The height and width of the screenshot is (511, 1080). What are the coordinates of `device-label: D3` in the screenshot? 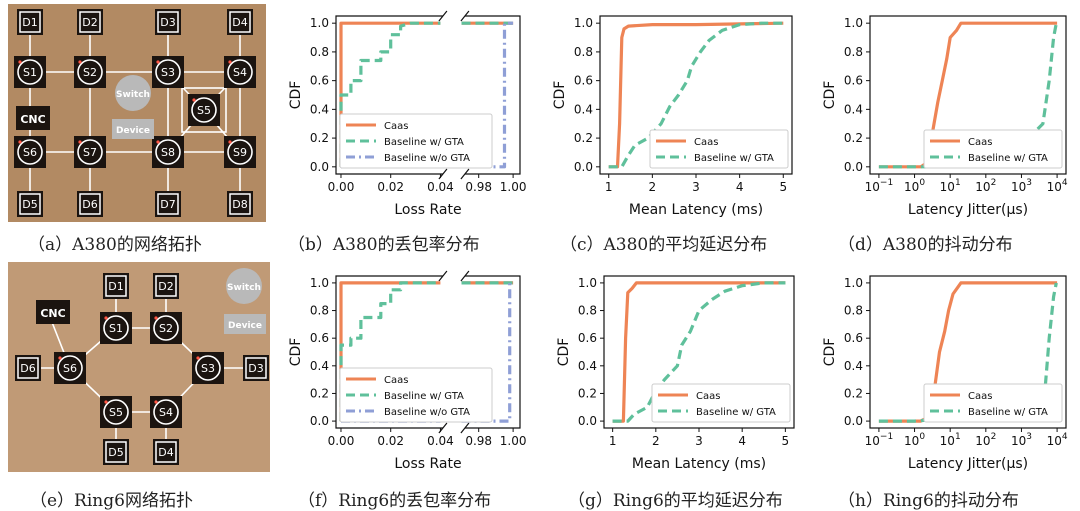 It's located at (255, 368).